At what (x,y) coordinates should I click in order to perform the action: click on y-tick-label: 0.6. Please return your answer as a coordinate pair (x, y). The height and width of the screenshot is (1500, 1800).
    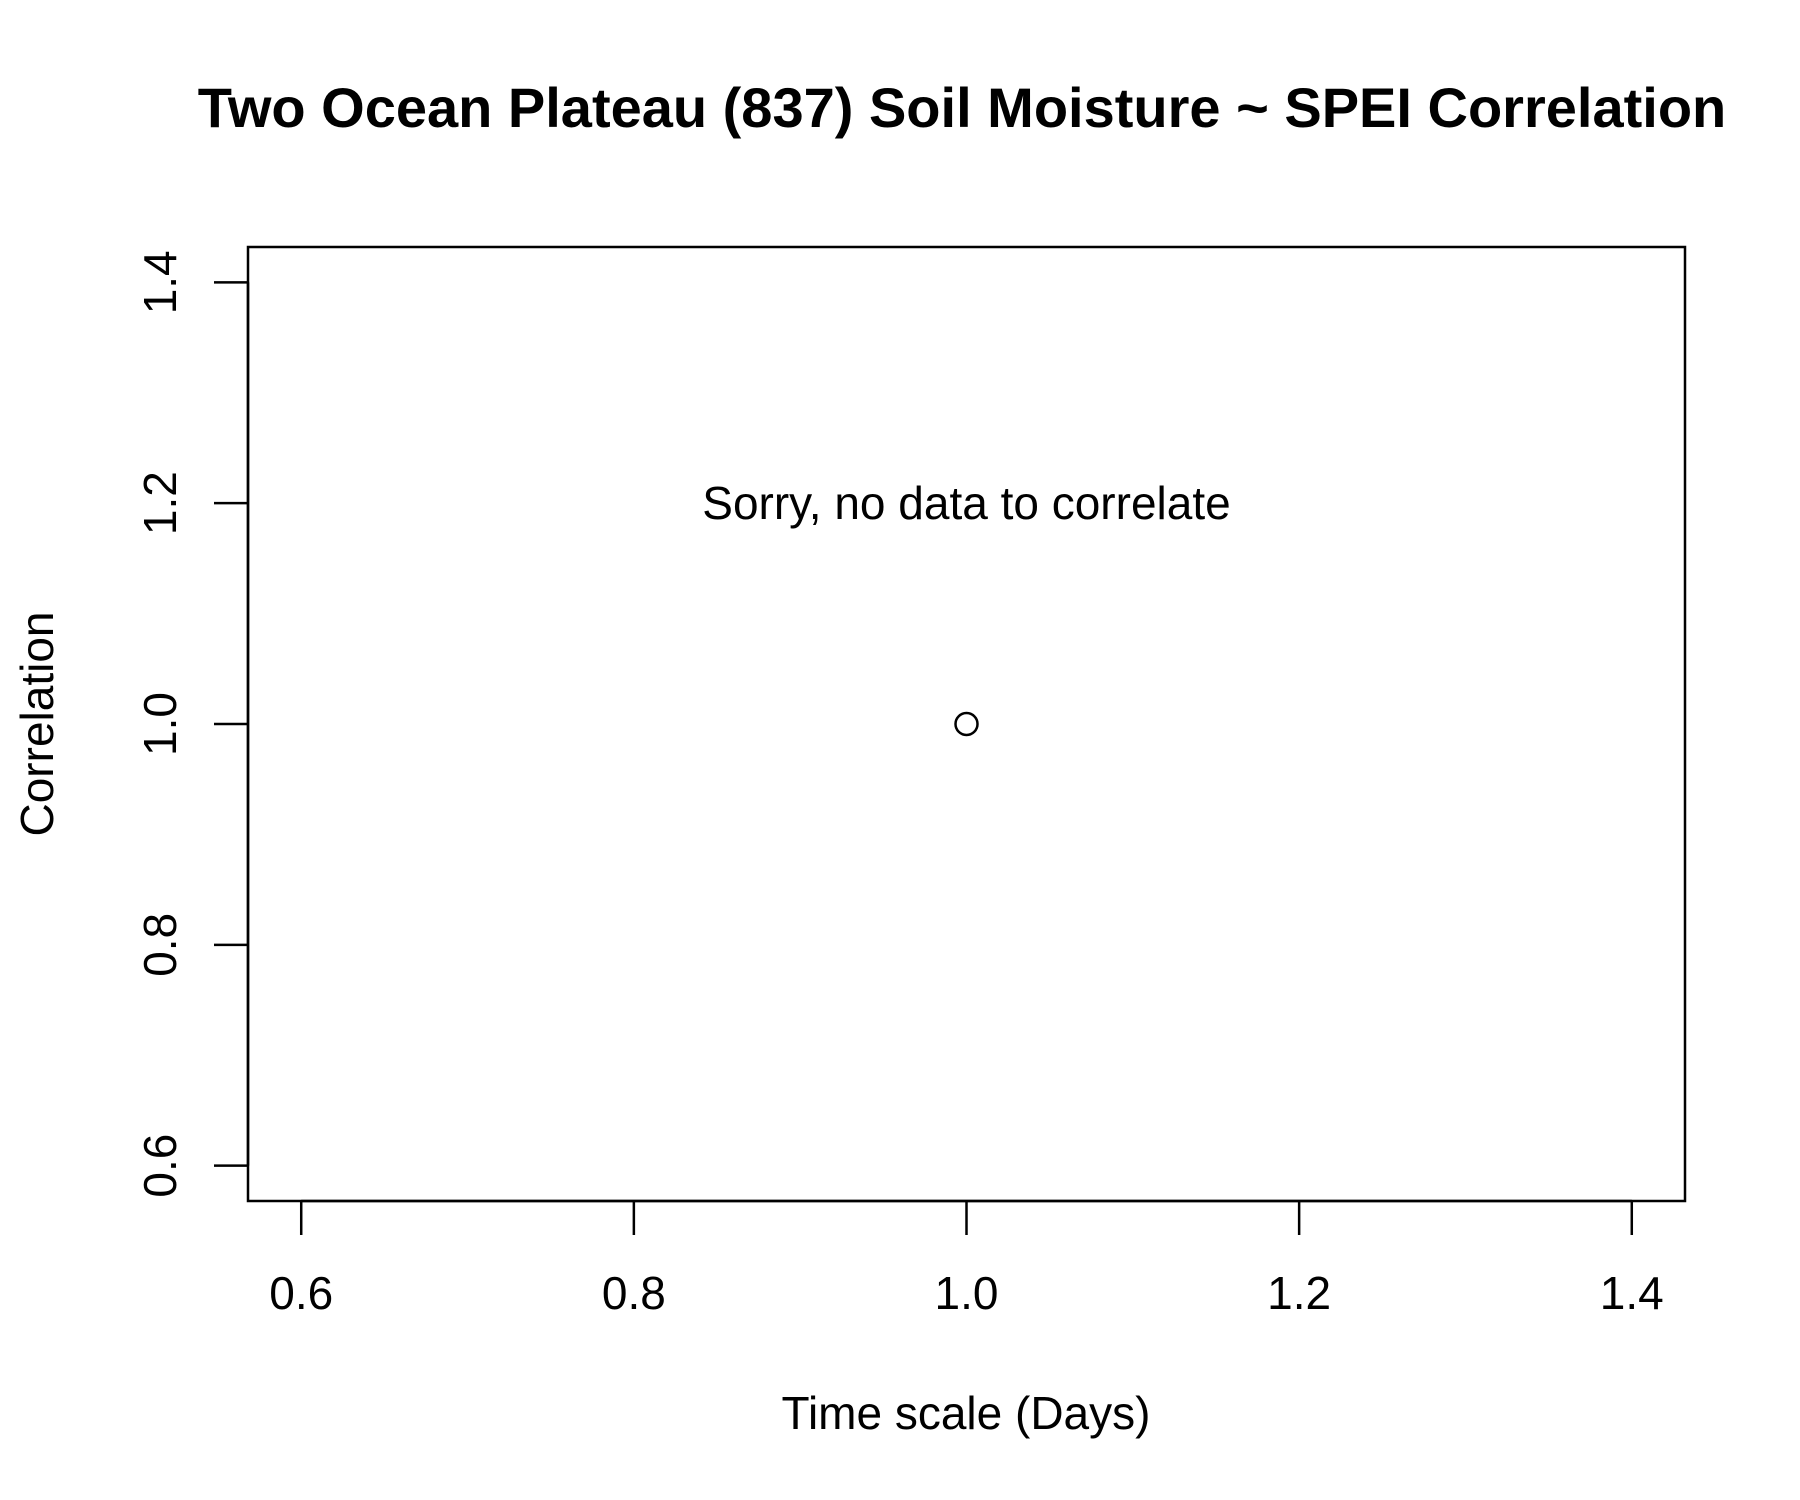
    Looking at the image, I should click on (160, 1166).